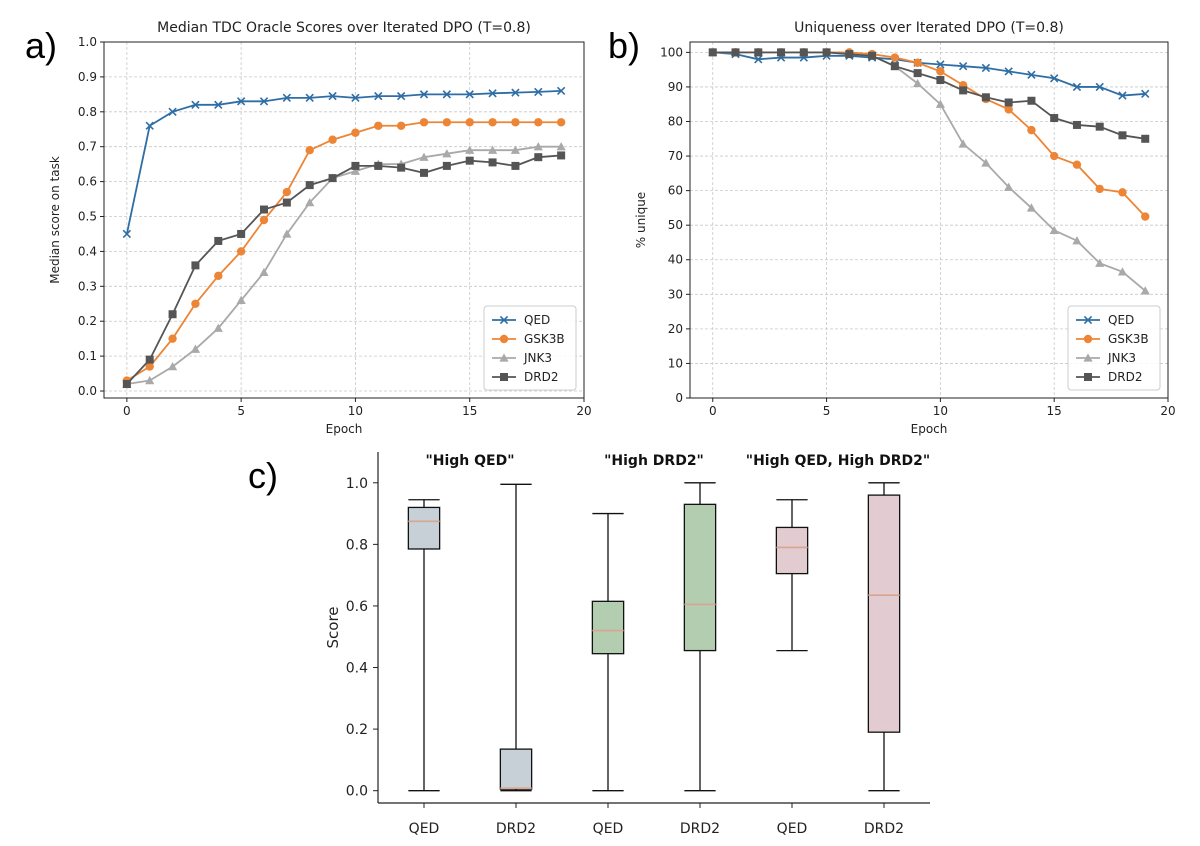  I want to click on x-tick-label: DRD2, so click(884, 829).